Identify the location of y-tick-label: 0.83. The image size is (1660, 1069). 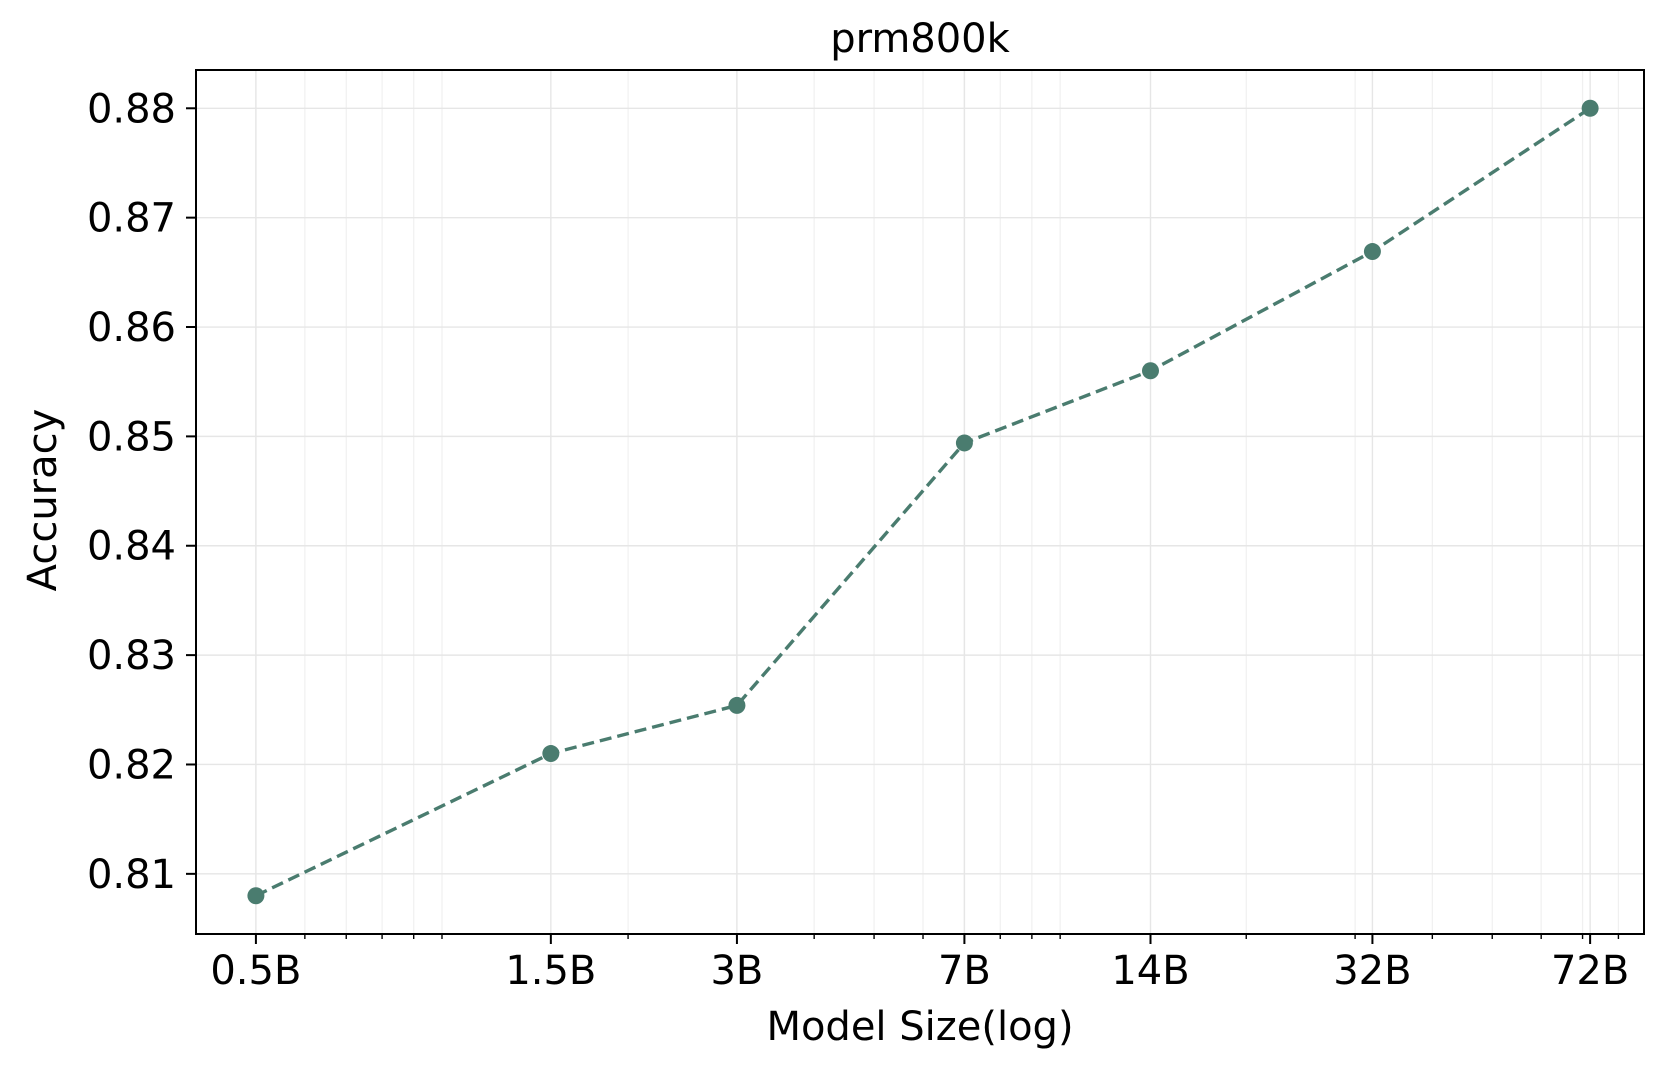
(131, 656).